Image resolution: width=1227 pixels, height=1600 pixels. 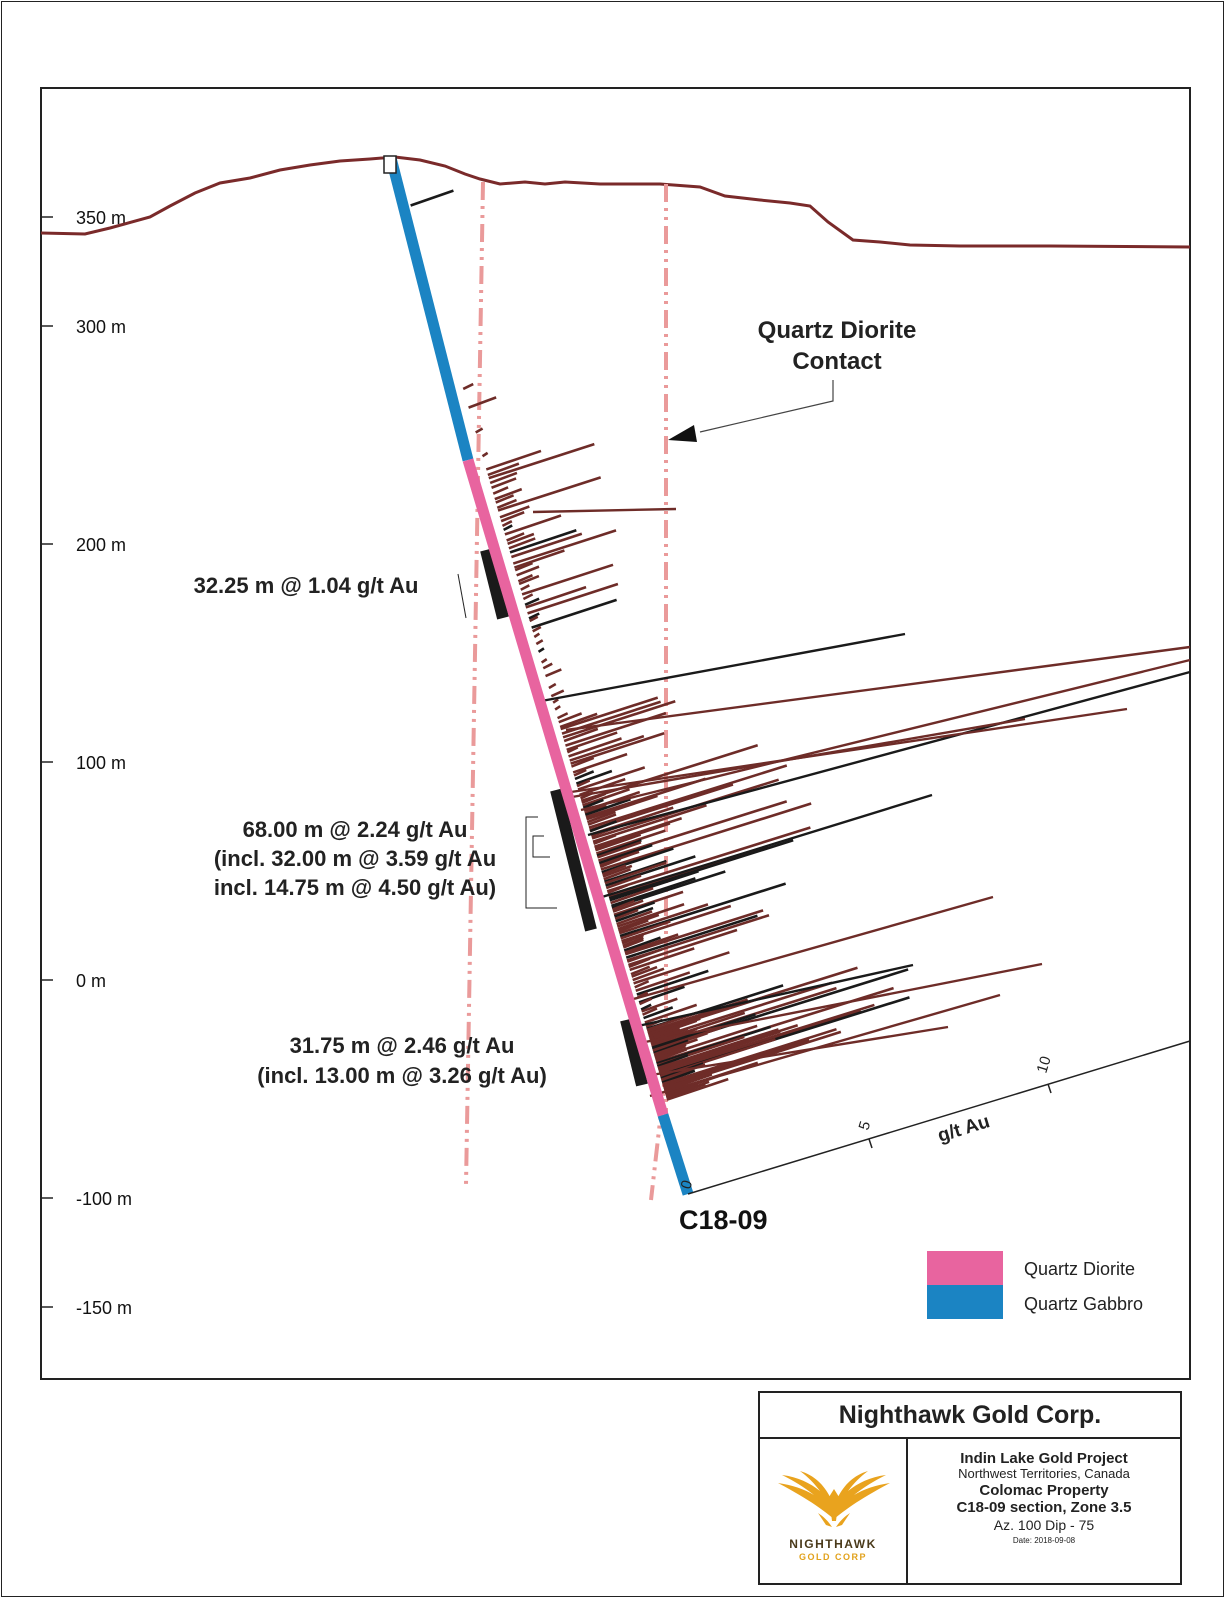 What do you see at coordinates (1044, 1474) in the screenshot?
I see `project-region: Northwest Territories, Canada` at bounding box center [1044, 1474].